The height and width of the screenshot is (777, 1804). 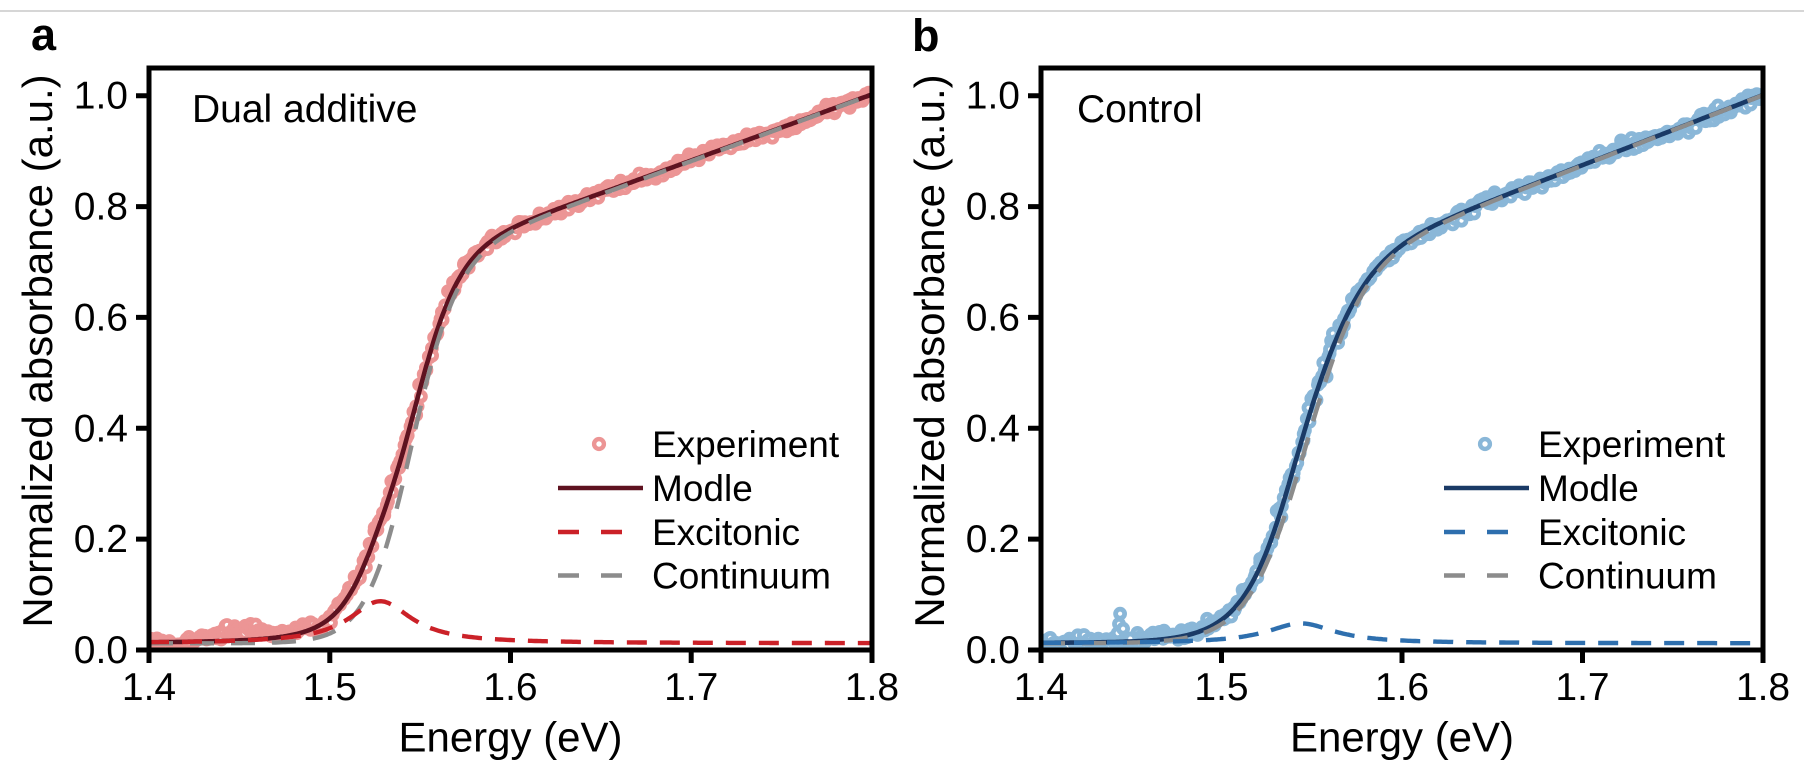 What do you see at coordinates (1140, 109) in the screenshot?
I see `svg-text: Control` at bounding box center [1140, 109].